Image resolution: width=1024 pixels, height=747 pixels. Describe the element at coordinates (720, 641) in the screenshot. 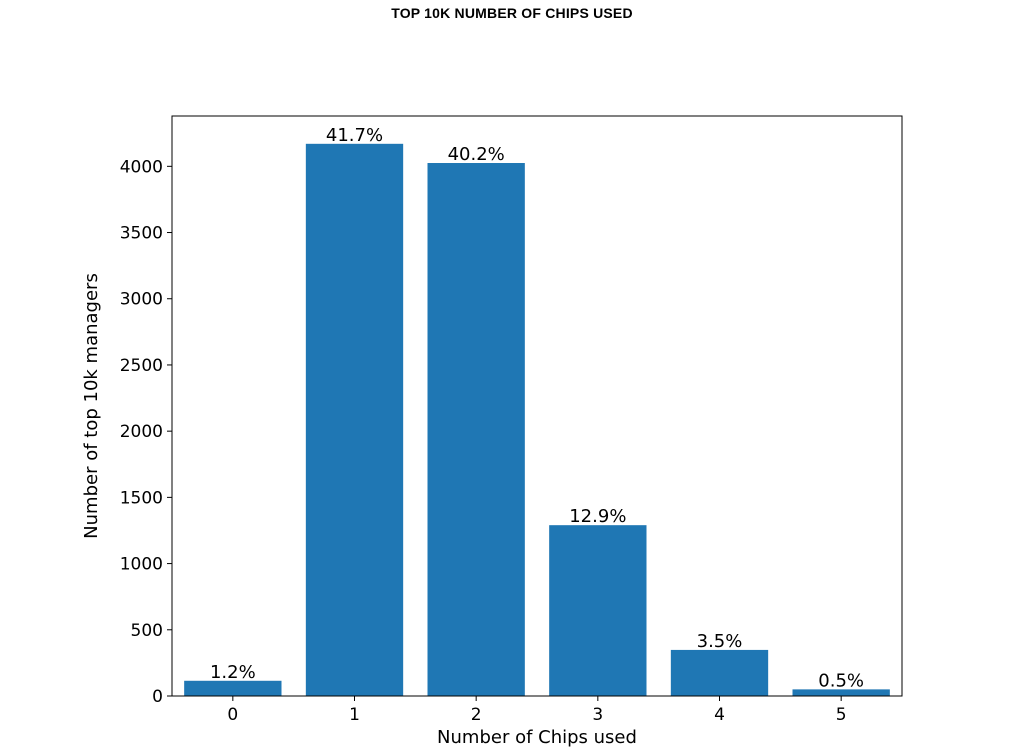

I see `data-label: 3.5%` at that location.